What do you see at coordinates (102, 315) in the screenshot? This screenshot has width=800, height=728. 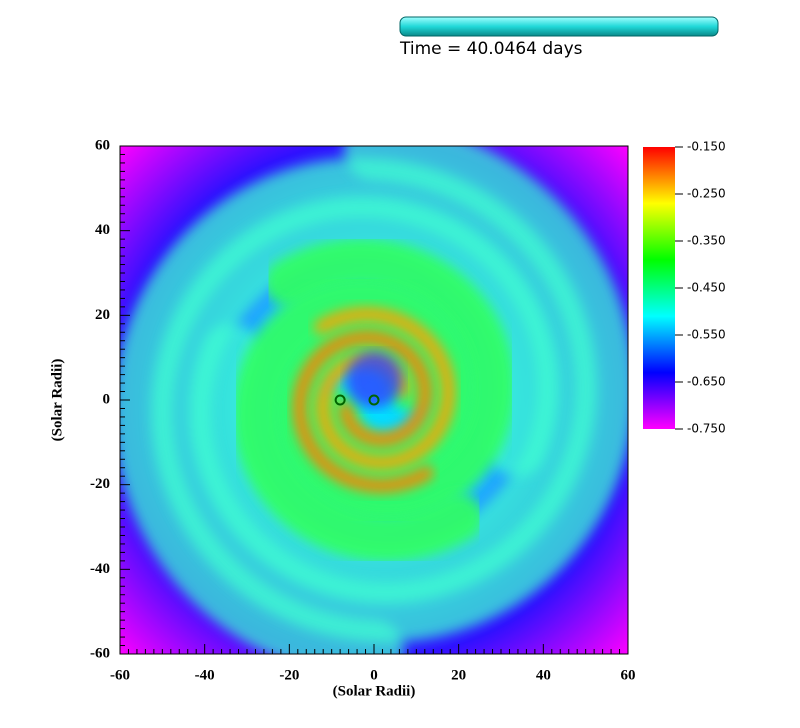 I see `y-tick-label: 20` at bounding box center [102, 315].